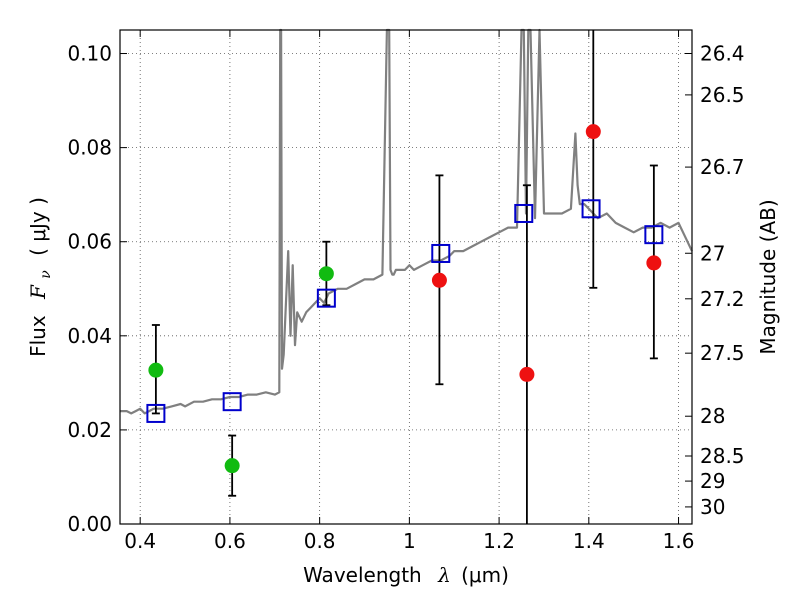  What do you see at coordinates (89, 54) in the screenshot?
I see `y-tick-label: 0.10` at bounding box center [89, 54].